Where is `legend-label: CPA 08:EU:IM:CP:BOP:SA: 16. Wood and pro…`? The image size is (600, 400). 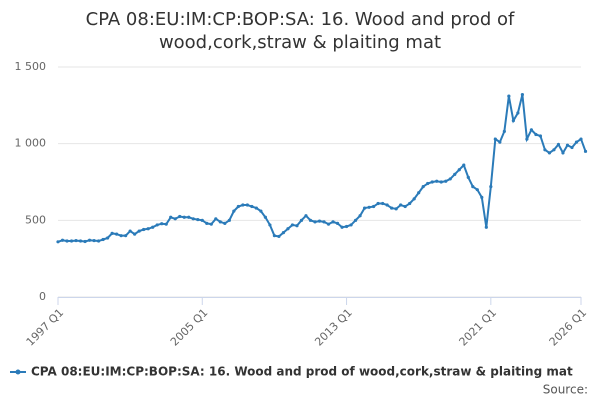 legend-label: CPA 08:EU:IM:CP:BOP:SA: 16. Wood and pro… is located at coordinates (302, 372).